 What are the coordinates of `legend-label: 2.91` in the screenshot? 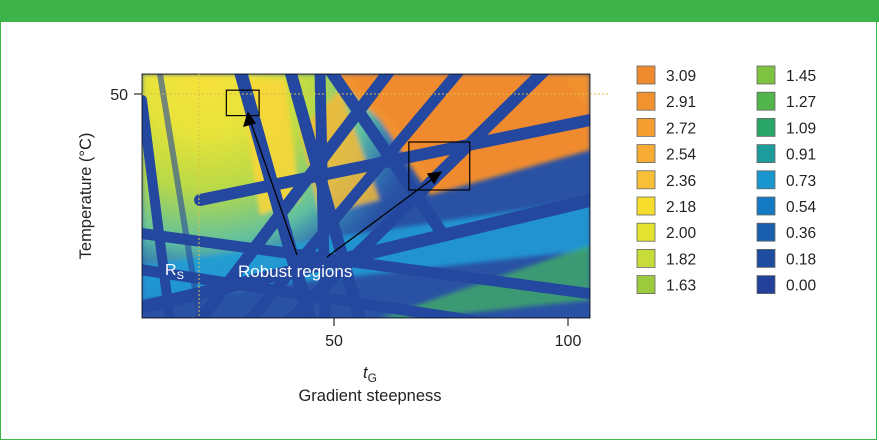 It's located at (681, 102).